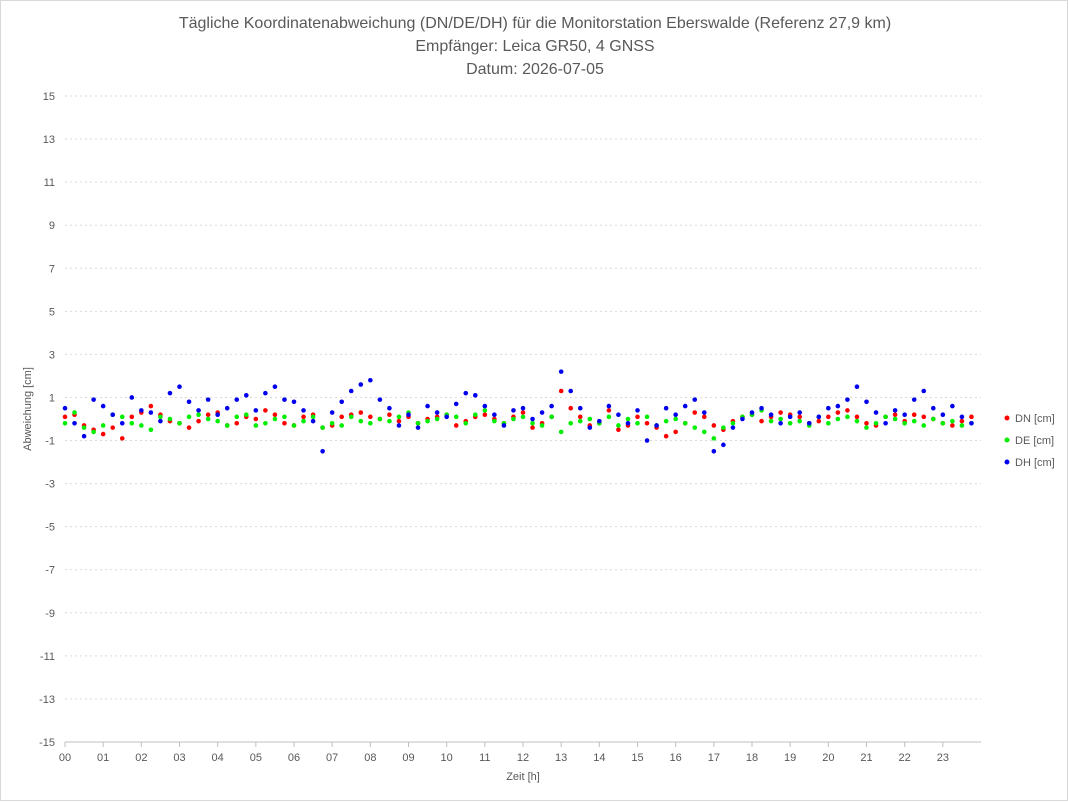 Image resolution: width=1068 pixels, height=802 pixels. Describe the element at coordinates (1035, 419) in the screenshot. I see `legend-label-dn: DN [cm]` at that location.